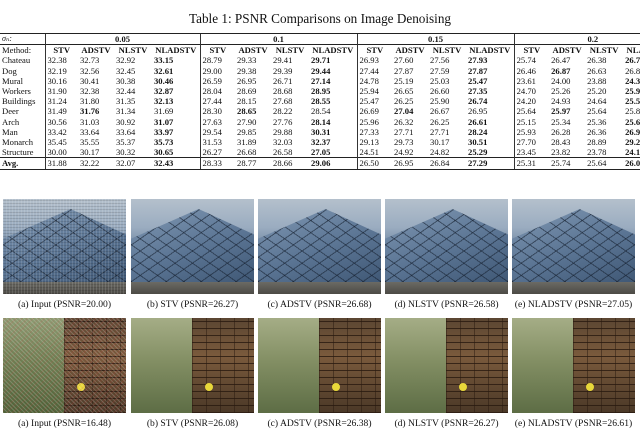 Image resolution: width=640 pixels, height=436 pixels. Describe the element at coordinates (404, 91) in the screenshot. I see `psnr-cell: 26.65` at that location.